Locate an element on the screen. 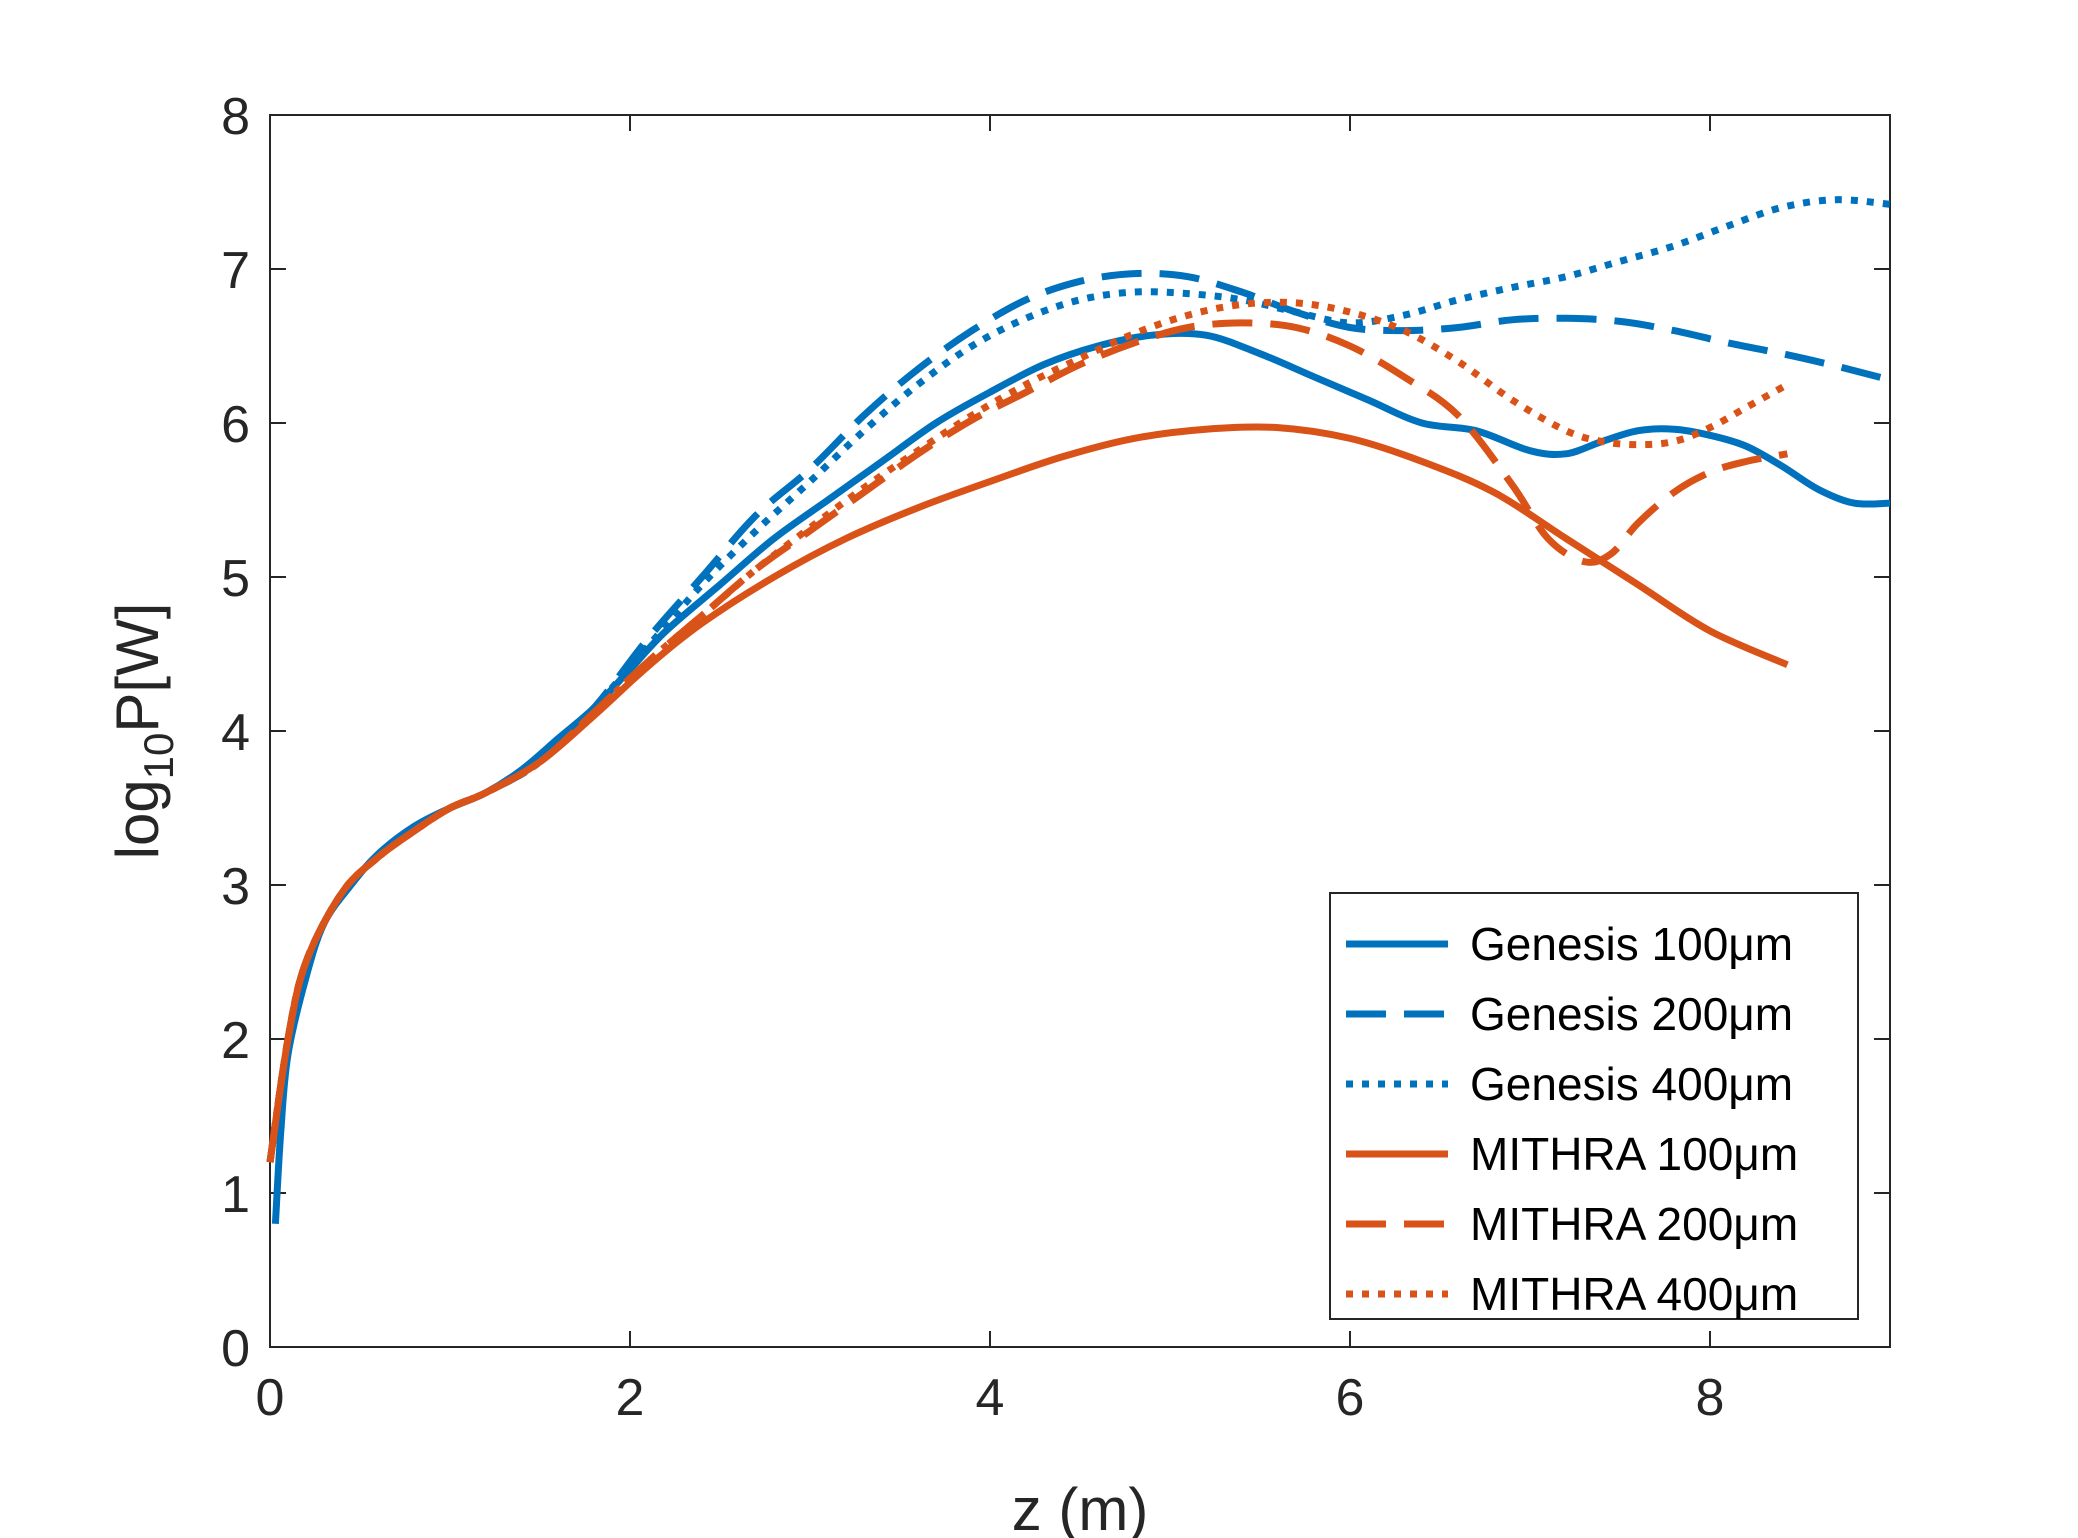 This screenshot has height=1538, width=2078. legend-label-1: Genesis 200μm is located at coordinates (1631, 1014).